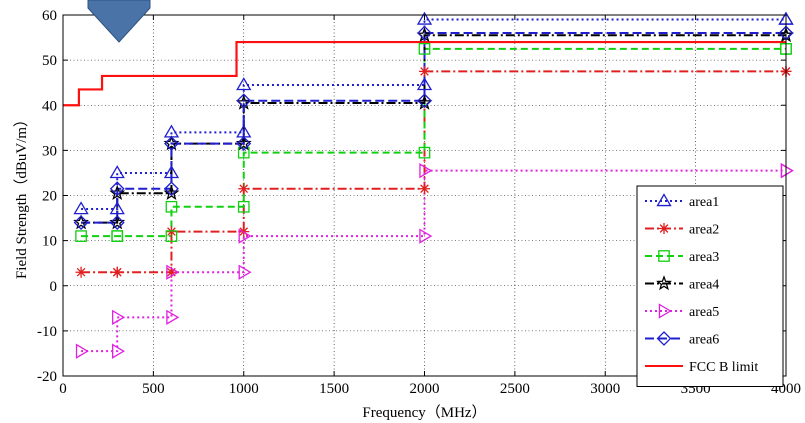  Describe the element at coordinates (49, 197) in the screenshot. I see `y-tick-label: 20` at that location.